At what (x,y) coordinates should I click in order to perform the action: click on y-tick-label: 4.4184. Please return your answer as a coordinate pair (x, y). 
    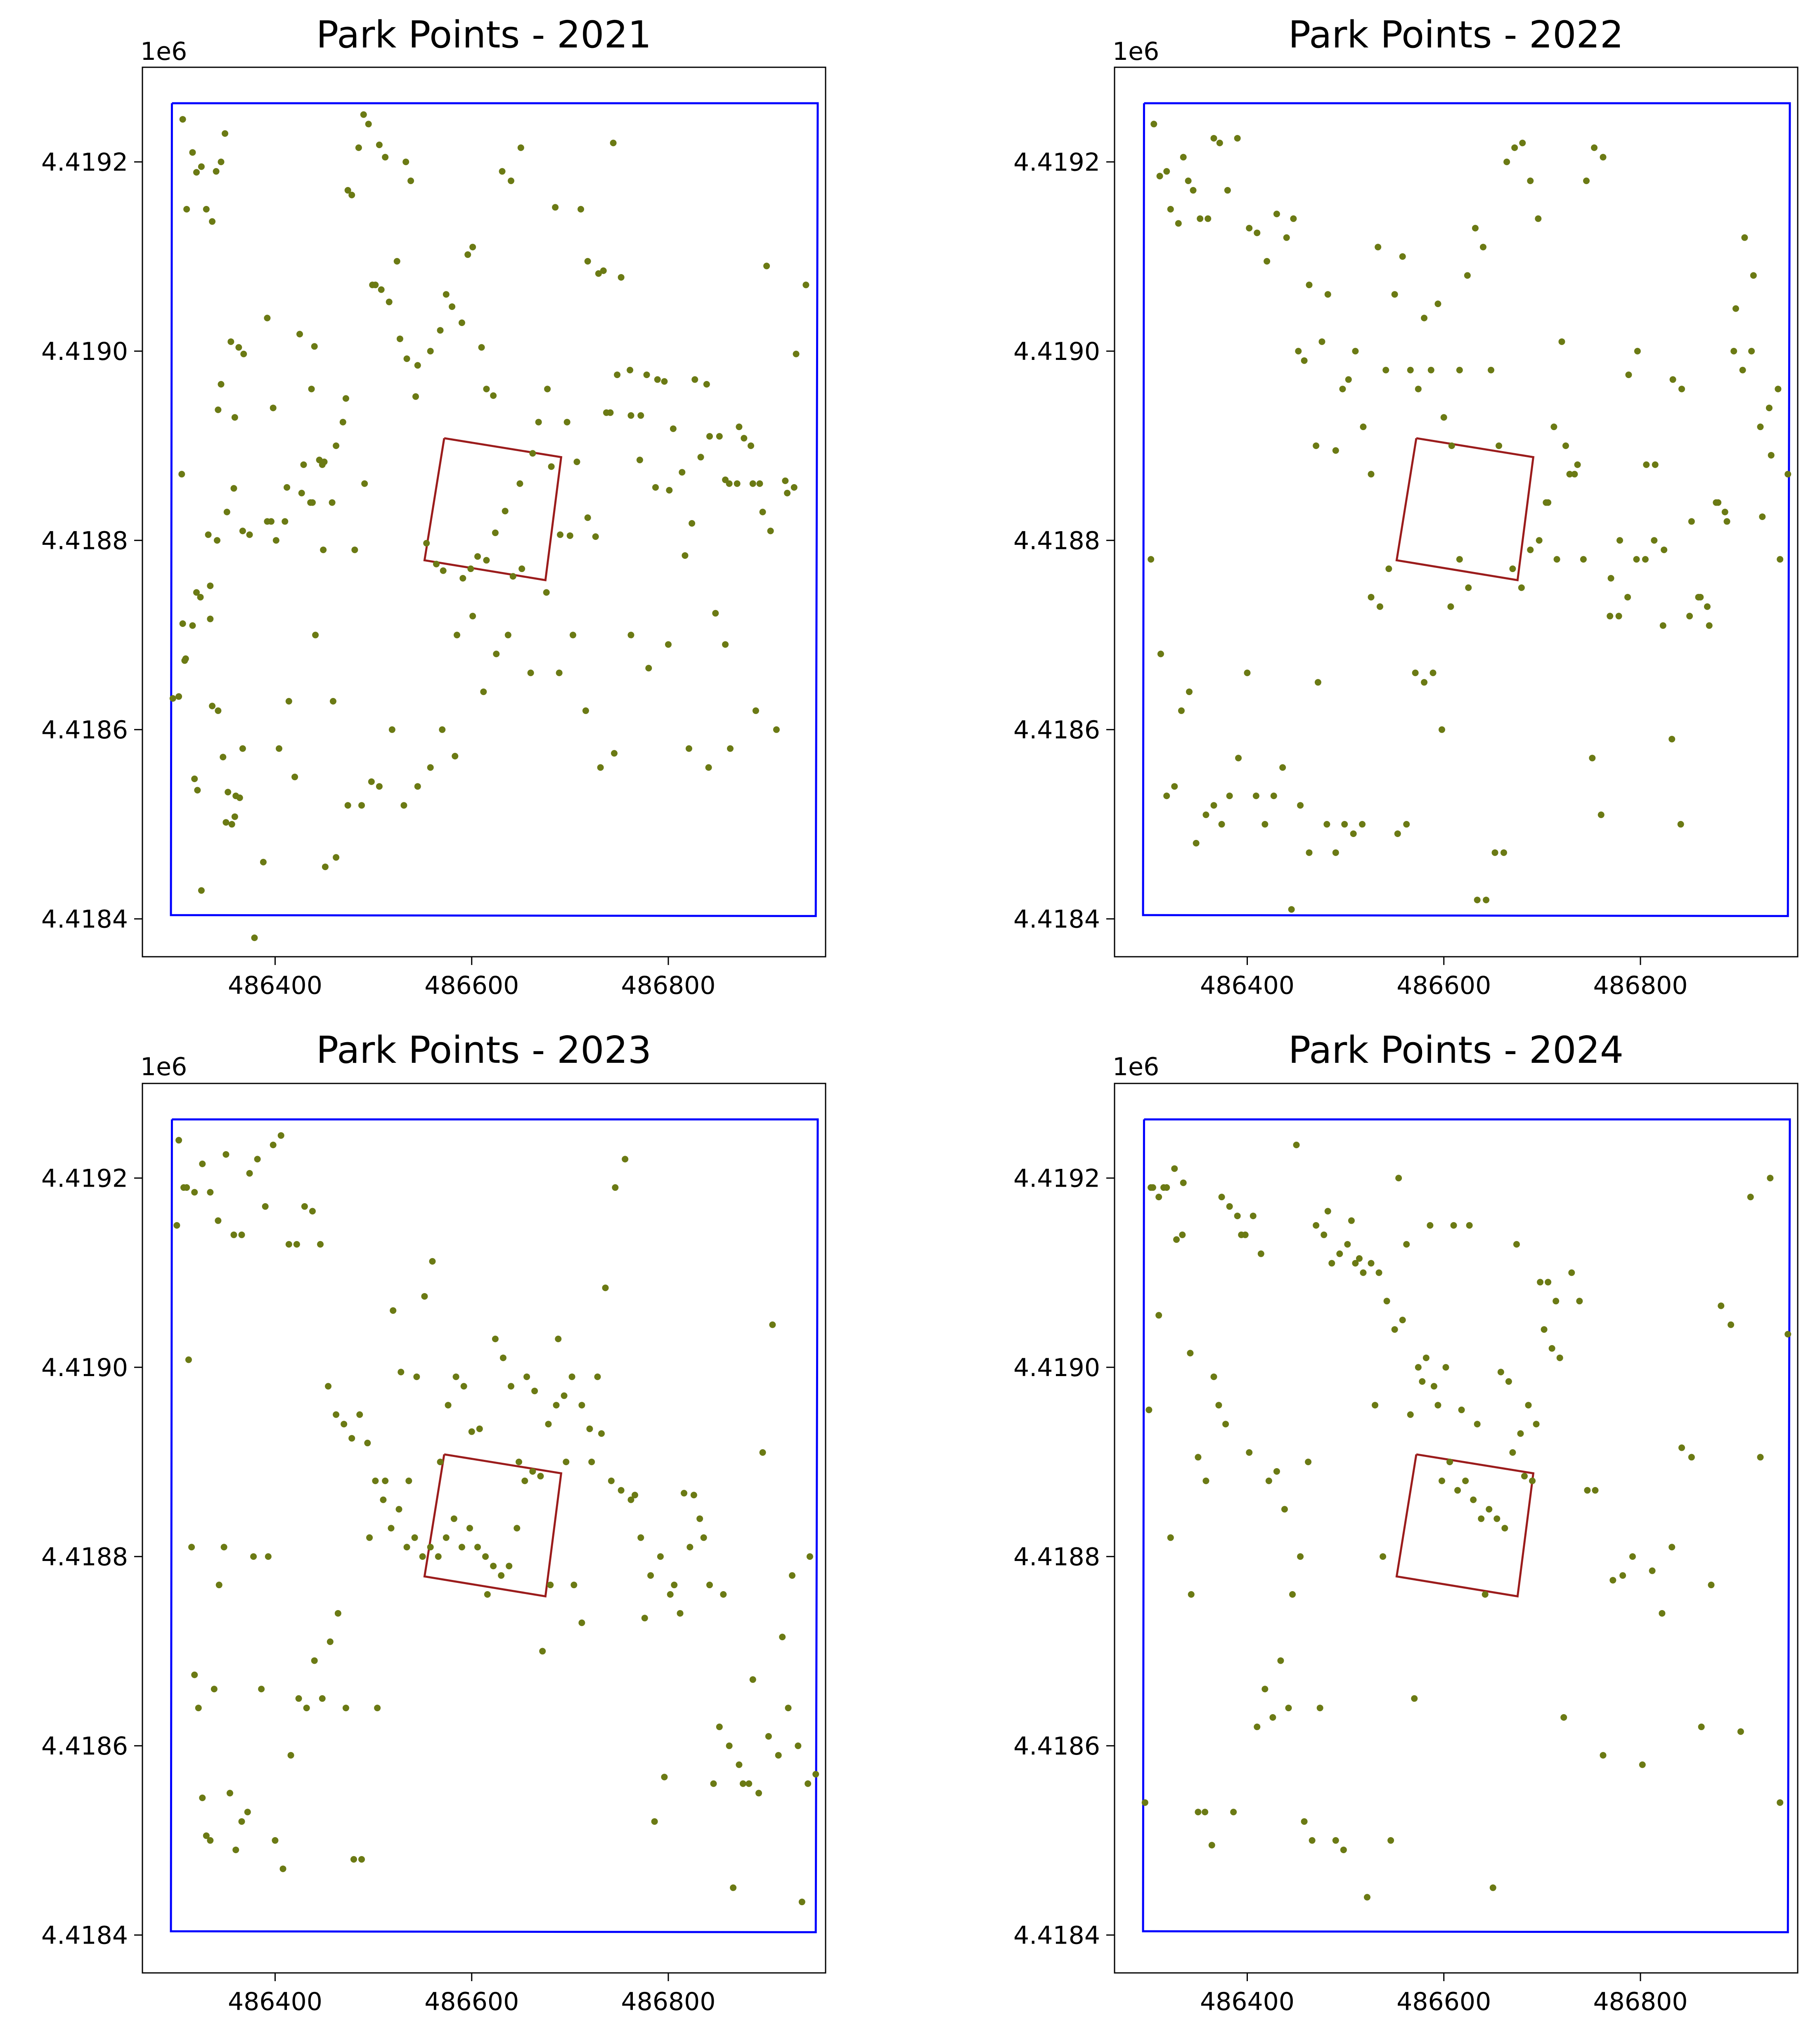
    Looking at the image, I should click on (84, 919).